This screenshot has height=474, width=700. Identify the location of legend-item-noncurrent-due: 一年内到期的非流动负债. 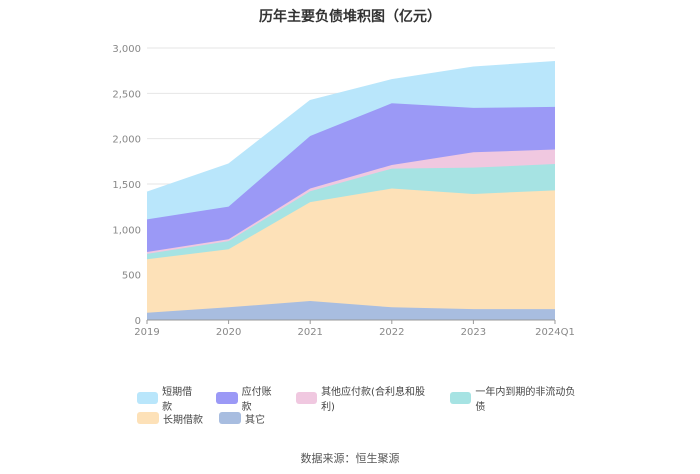
(515, 398).